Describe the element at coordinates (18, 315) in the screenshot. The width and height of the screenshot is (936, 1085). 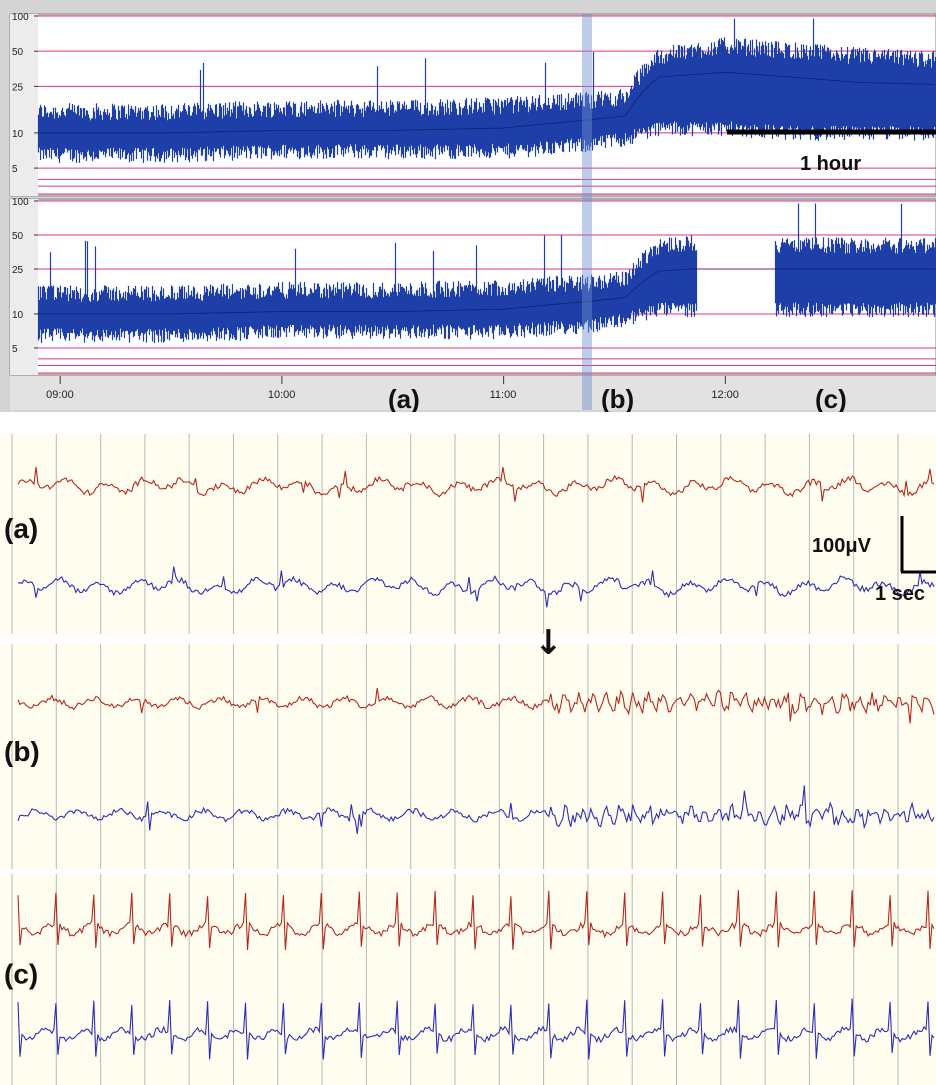
I see `y-tick-2-3: 10` at that location.